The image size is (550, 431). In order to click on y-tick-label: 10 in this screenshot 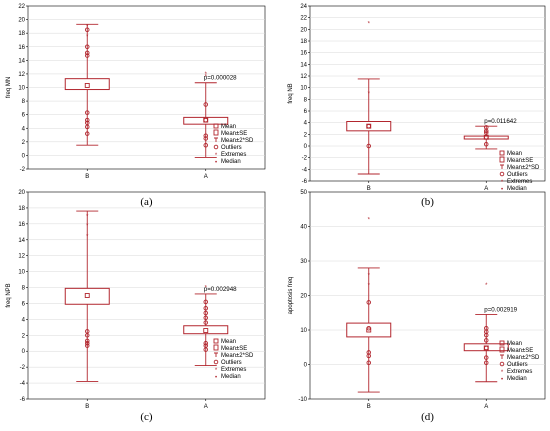, I will do `click(21, 89)`.